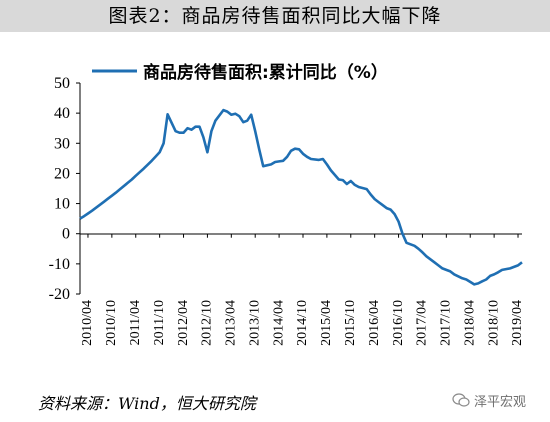  What do you see at coordinates (62, 143) in the screenshot?
I see `y-tick-label: 30` at bounding box center [62, 143].